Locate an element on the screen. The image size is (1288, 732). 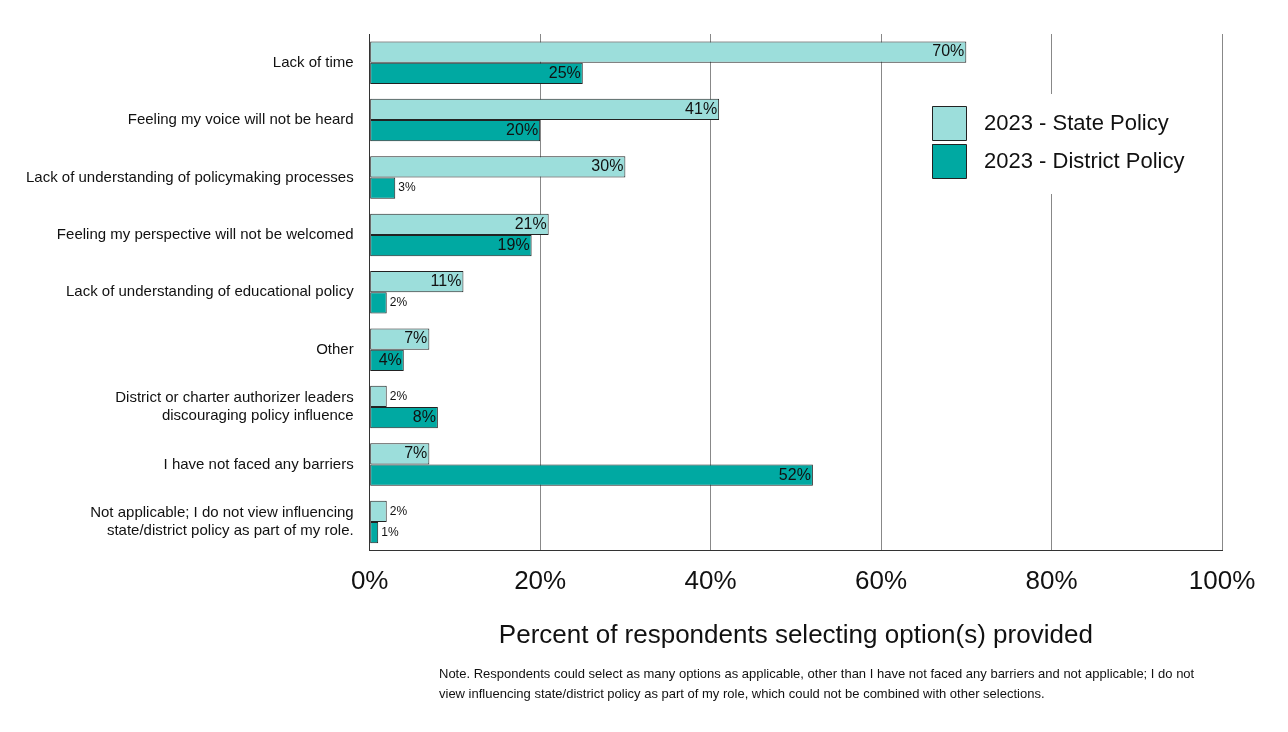
data-label: 19% is located at coordinates (513, 244).